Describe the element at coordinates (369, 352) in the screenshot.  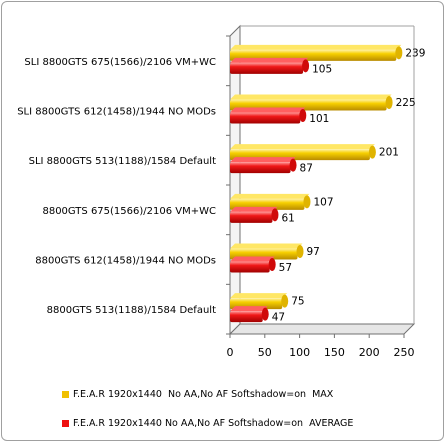
I see `x-tick-label: 200` at that location.